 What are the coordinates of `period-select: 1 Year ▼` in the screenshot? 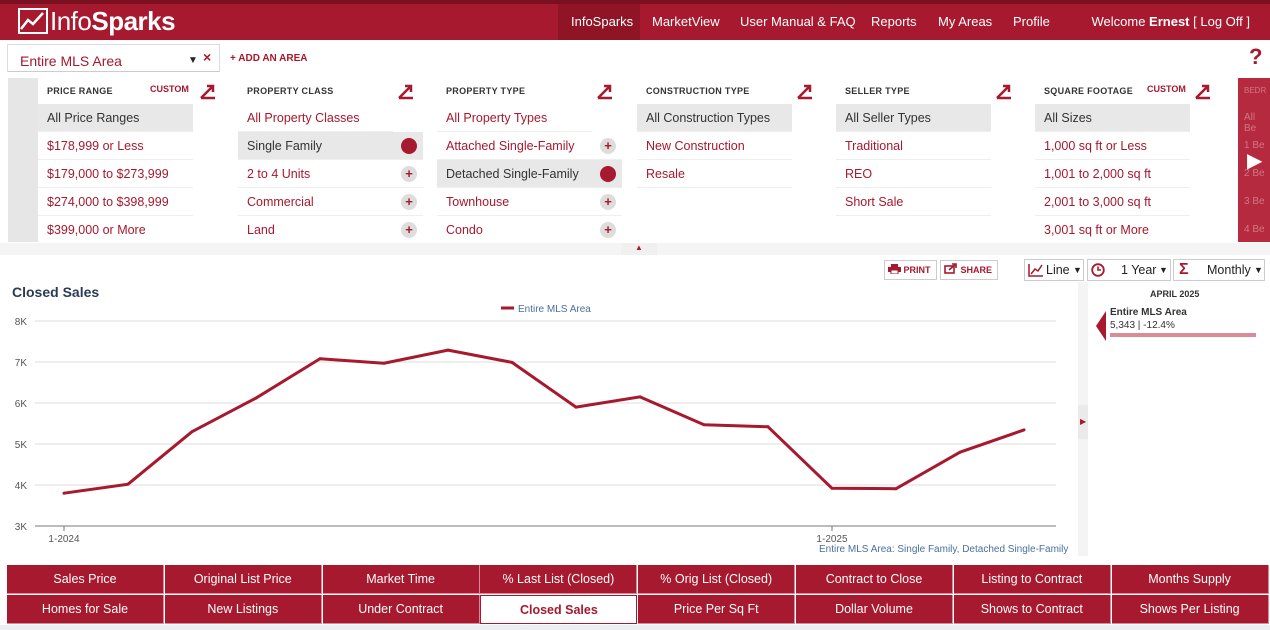 It's located at (1129, 270).